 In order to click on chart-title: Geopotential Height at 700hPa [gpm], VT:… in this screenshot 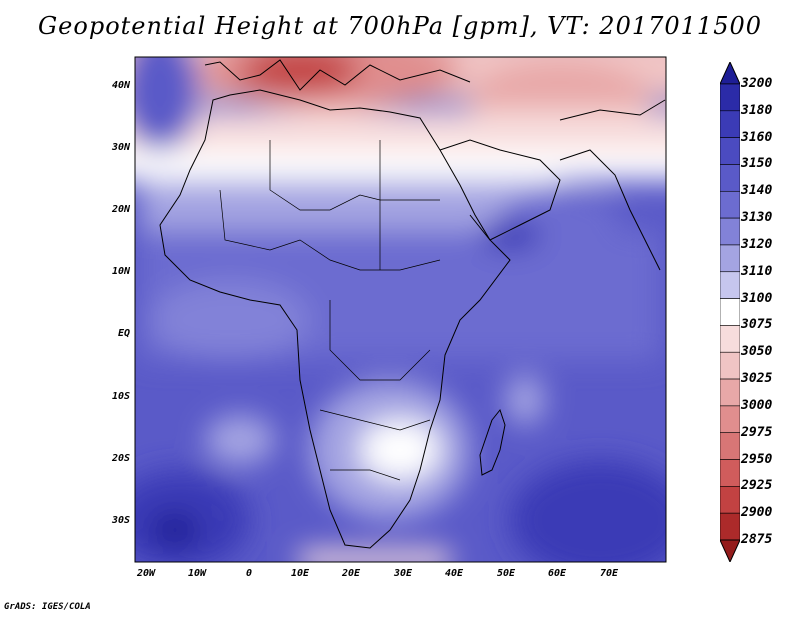, I will do `click(400, 26)`.